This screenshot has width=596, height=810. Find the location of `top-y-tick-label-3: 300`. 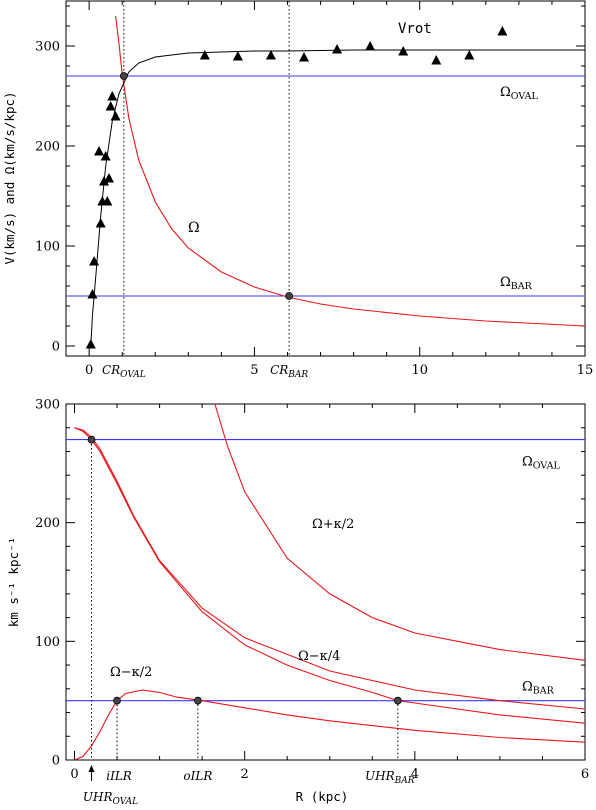

top-y-tick-label-3: 300 is located at coordinates (47, 47).